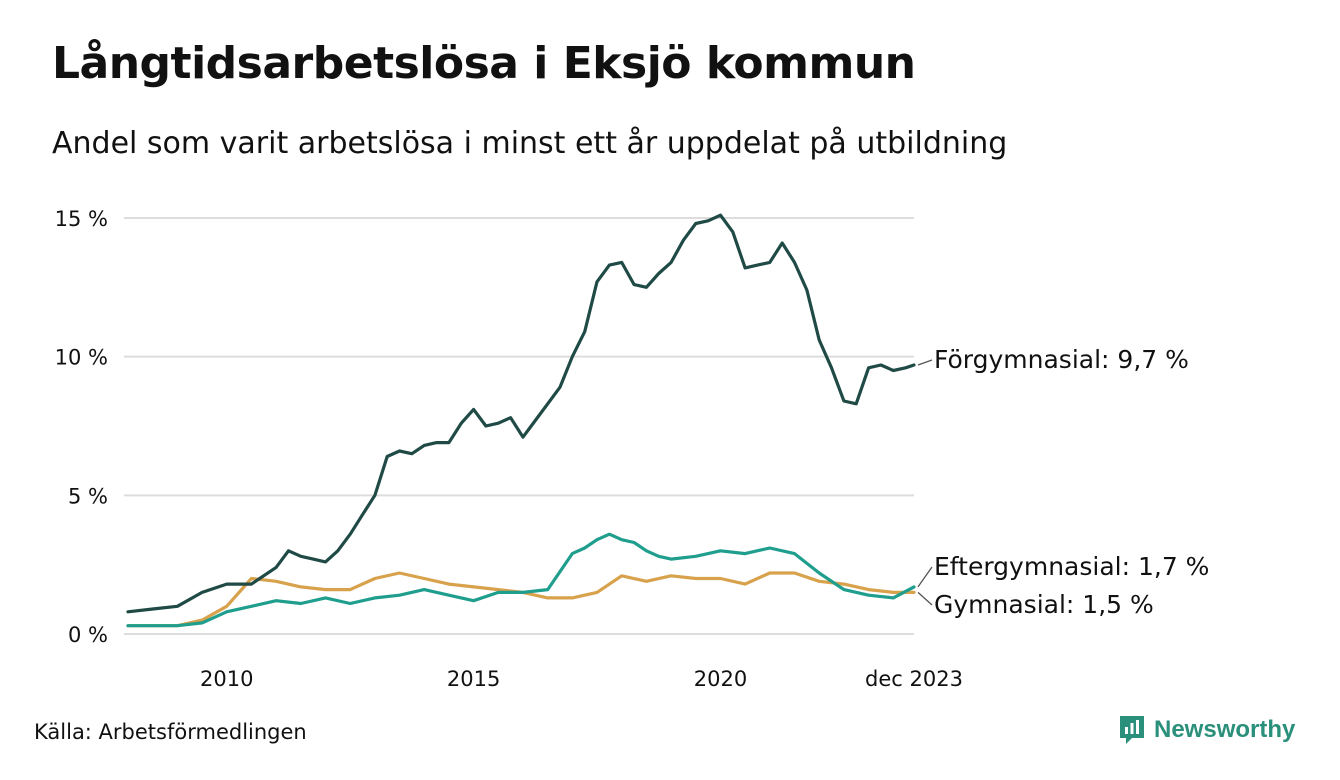  I want to click on y-tick-label: 5 %, so click(88, 496).